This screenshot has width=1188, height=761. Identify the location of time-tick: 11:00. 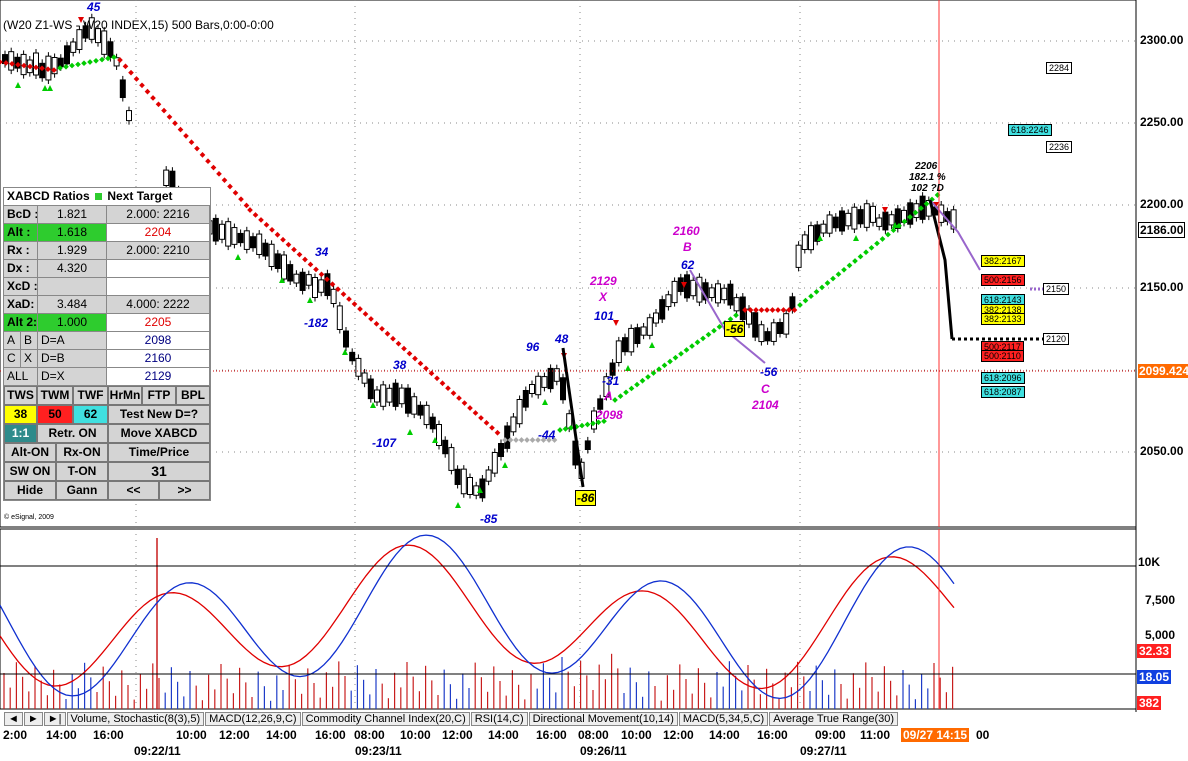
(875, 735).